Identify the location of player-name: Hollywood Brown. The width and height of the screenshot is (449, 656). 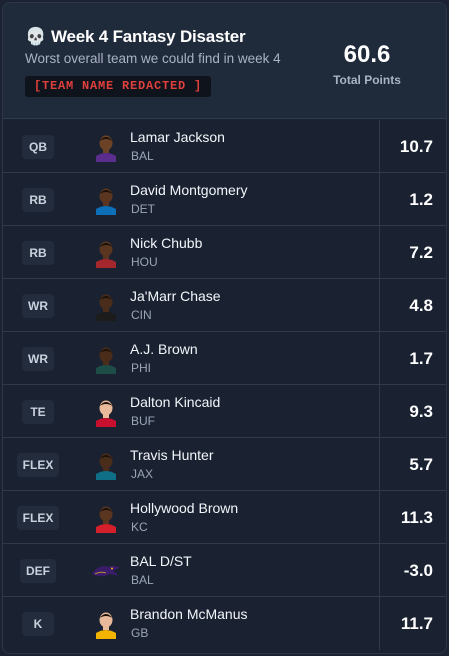
(184, 508).